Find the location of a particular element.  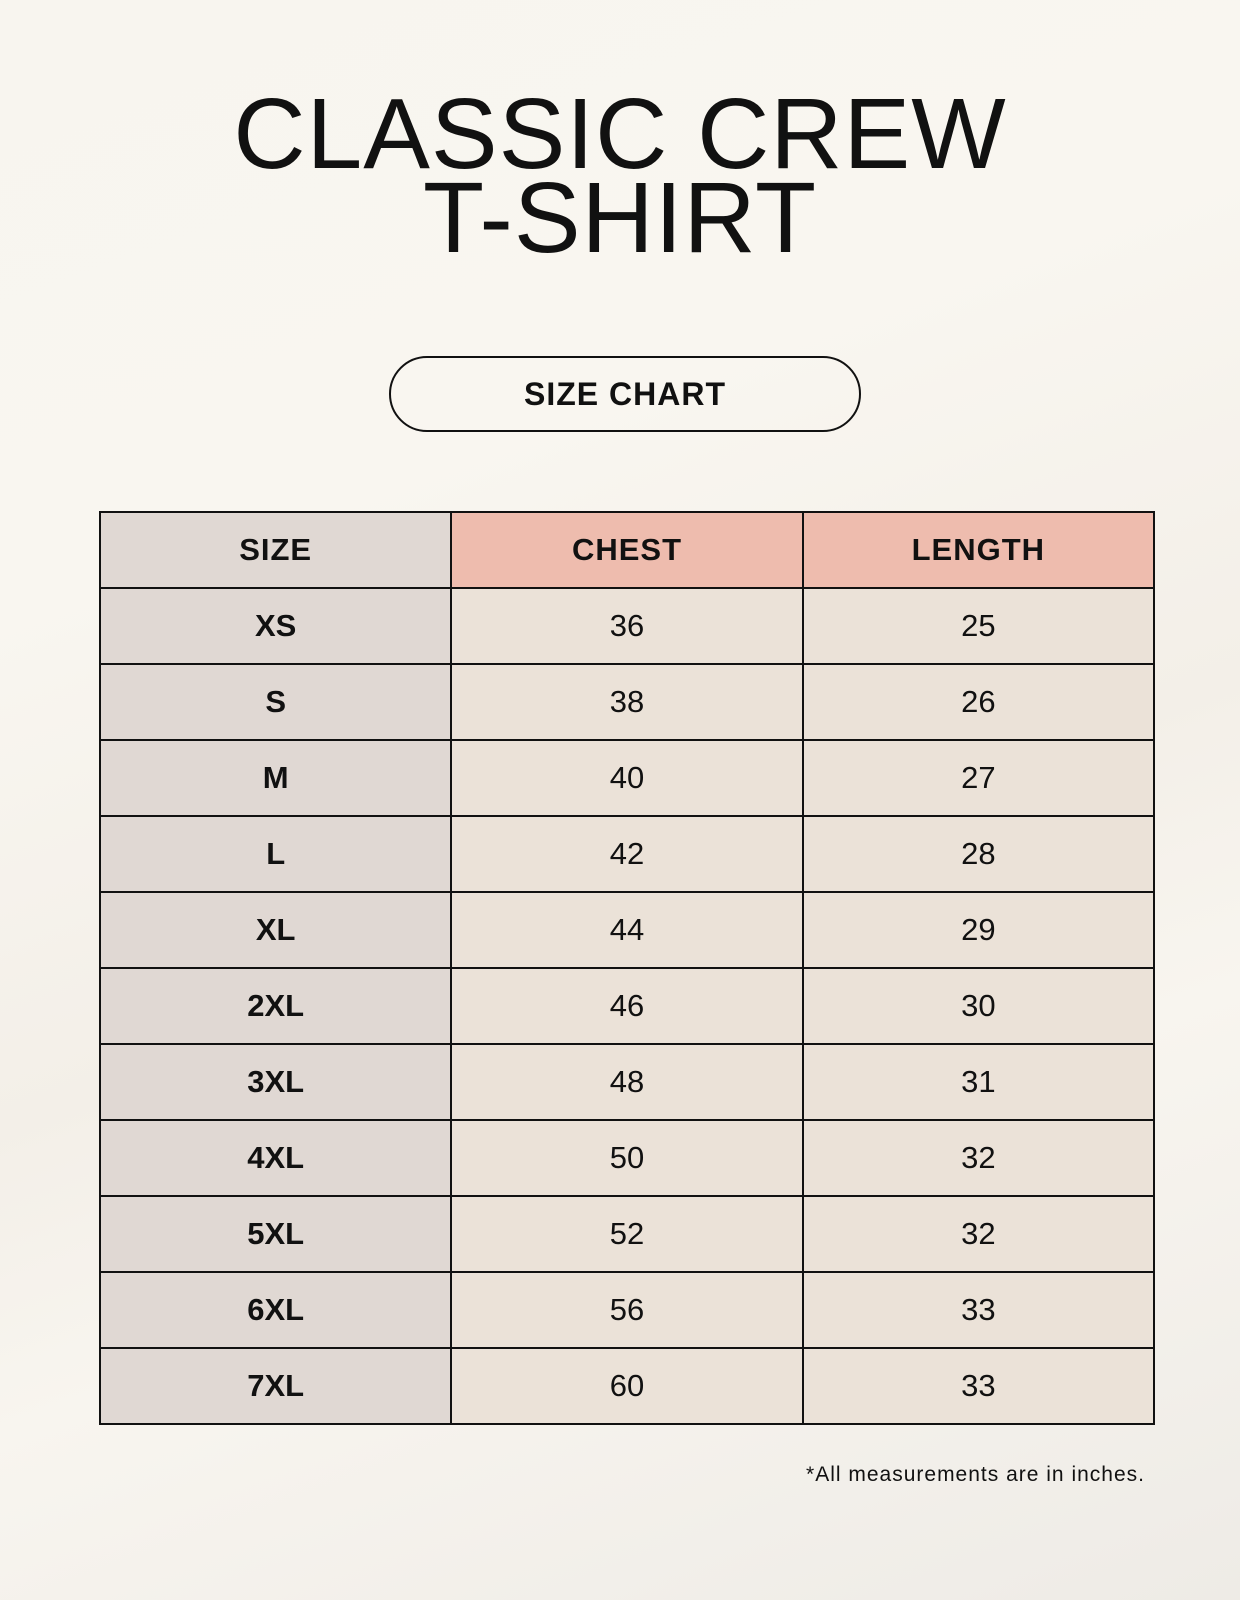

chest-cell: 38 is located at coordinates (627, 702).